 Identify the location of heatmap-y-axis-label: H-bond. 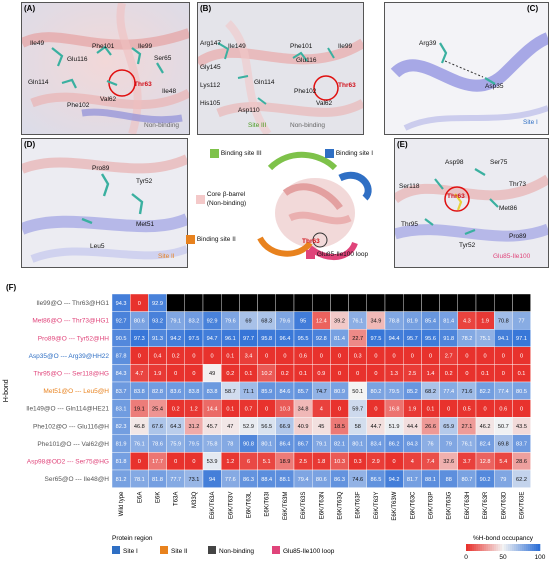
(6, 390).